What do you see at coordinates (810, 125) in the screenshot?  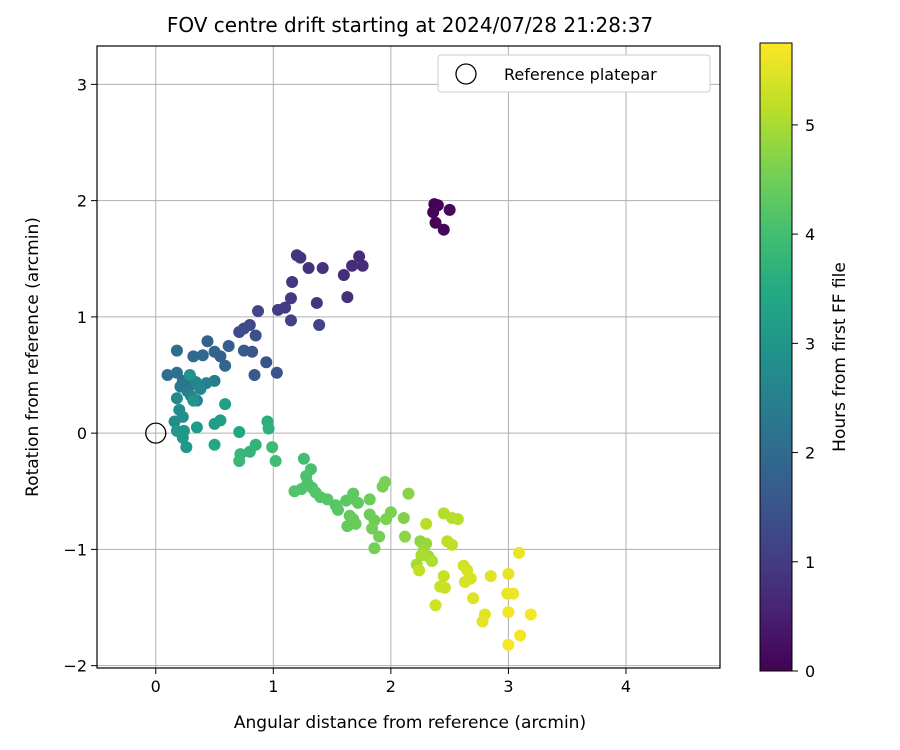 I see `colorbar-tick-label: 5` at bounding box center [810, 125].